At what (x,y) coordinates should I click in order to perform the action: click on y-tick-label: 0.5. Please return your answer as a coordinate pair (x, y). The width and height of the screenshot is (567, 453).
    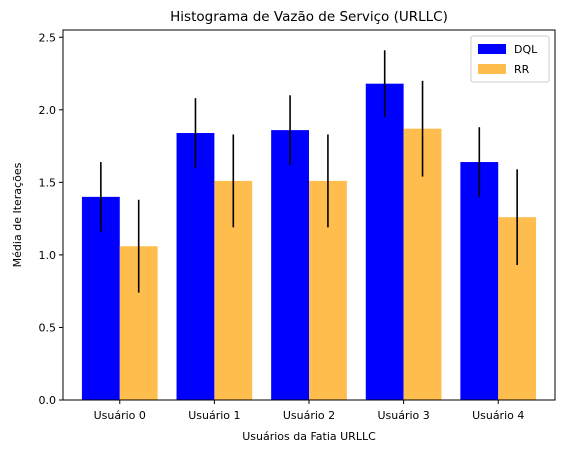
    Looking at the image, I should click on (48, 327).